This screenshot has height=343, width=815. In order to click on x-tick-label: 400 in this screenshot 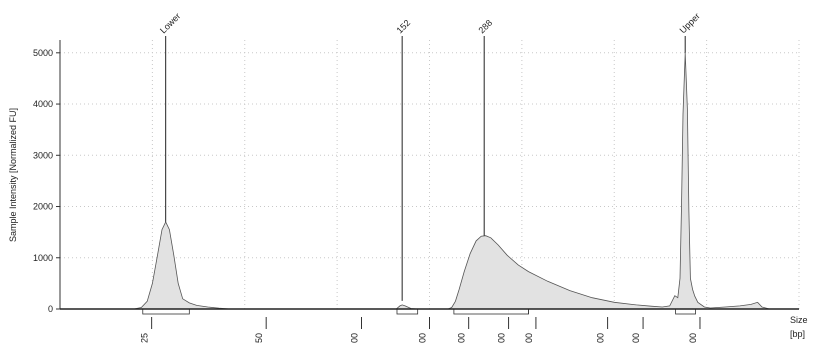, I will do `click(502, 338)`.